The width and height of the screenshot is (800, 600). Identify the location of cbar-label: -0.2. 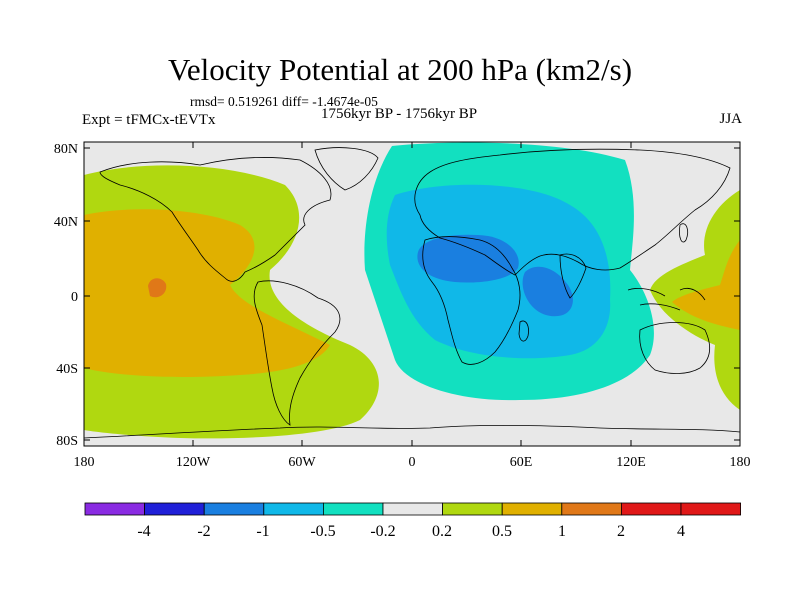
(382, 531).